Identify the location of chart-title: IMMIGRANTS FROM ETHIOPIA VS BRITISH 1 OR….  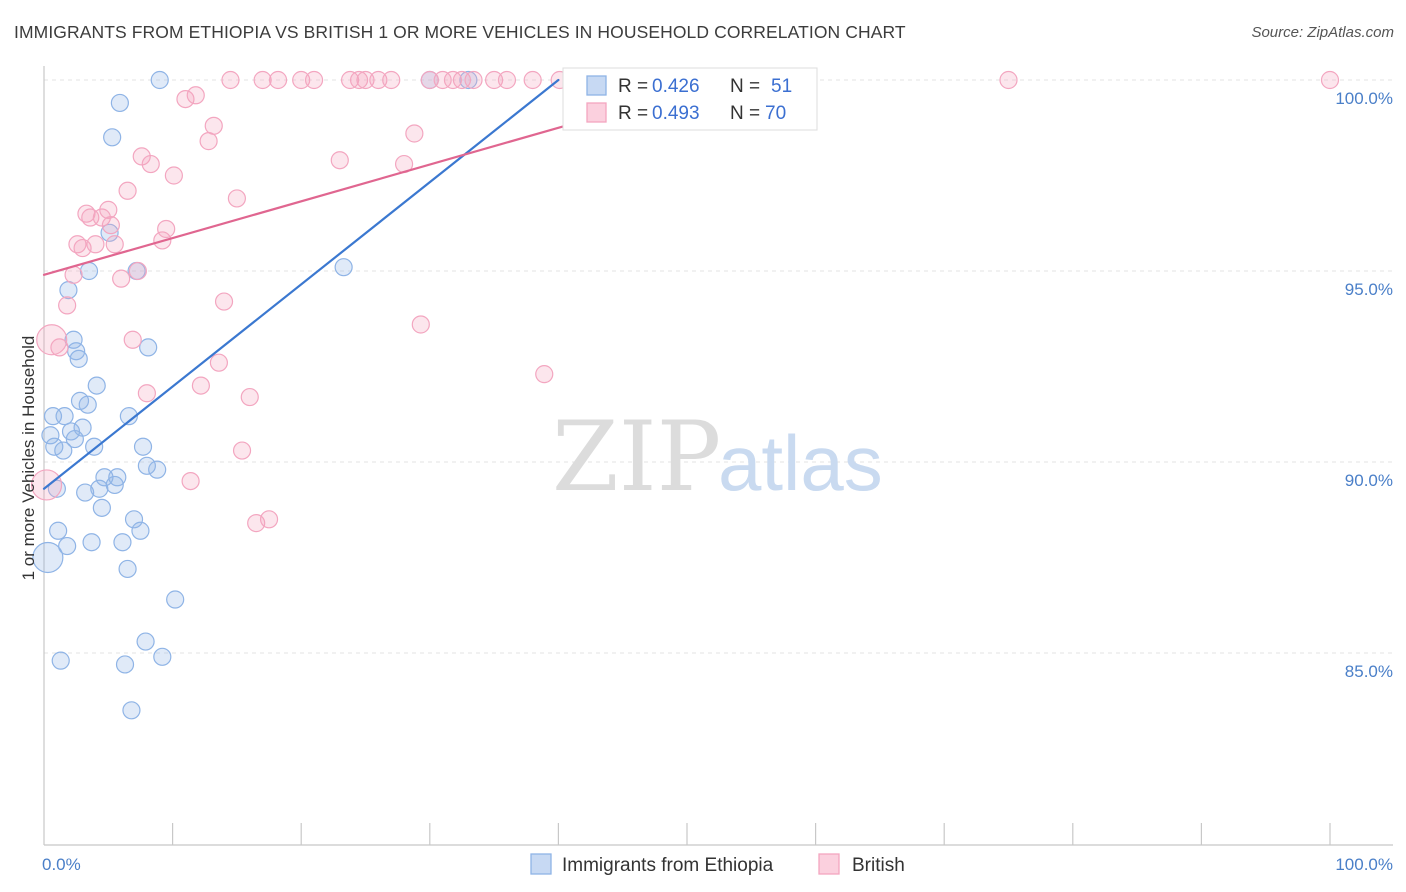
(460, 32).